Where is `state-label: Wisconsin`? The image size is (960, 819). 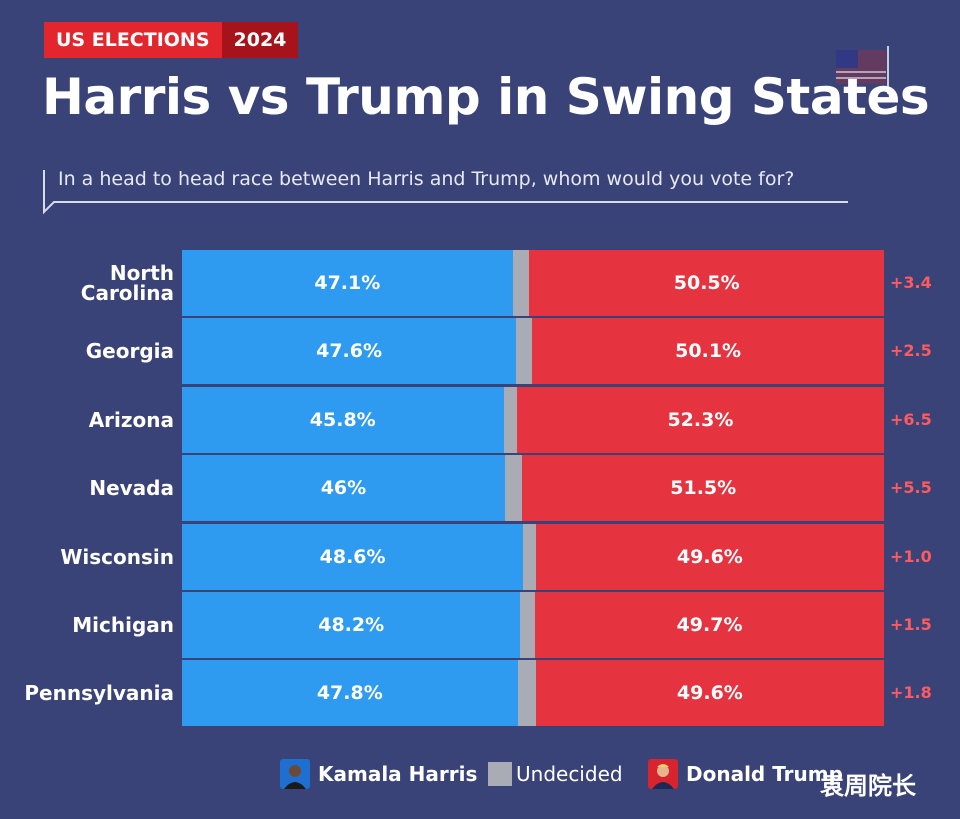
state-label: Wisconsin is located at coordinates (99, 557).